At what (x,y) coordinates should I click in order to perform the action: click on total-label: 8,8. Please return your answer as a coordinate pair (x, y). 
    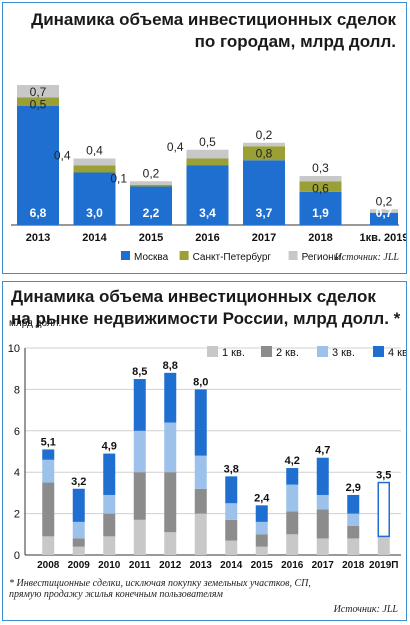
    Looking at the image, I should click on (170, 366).